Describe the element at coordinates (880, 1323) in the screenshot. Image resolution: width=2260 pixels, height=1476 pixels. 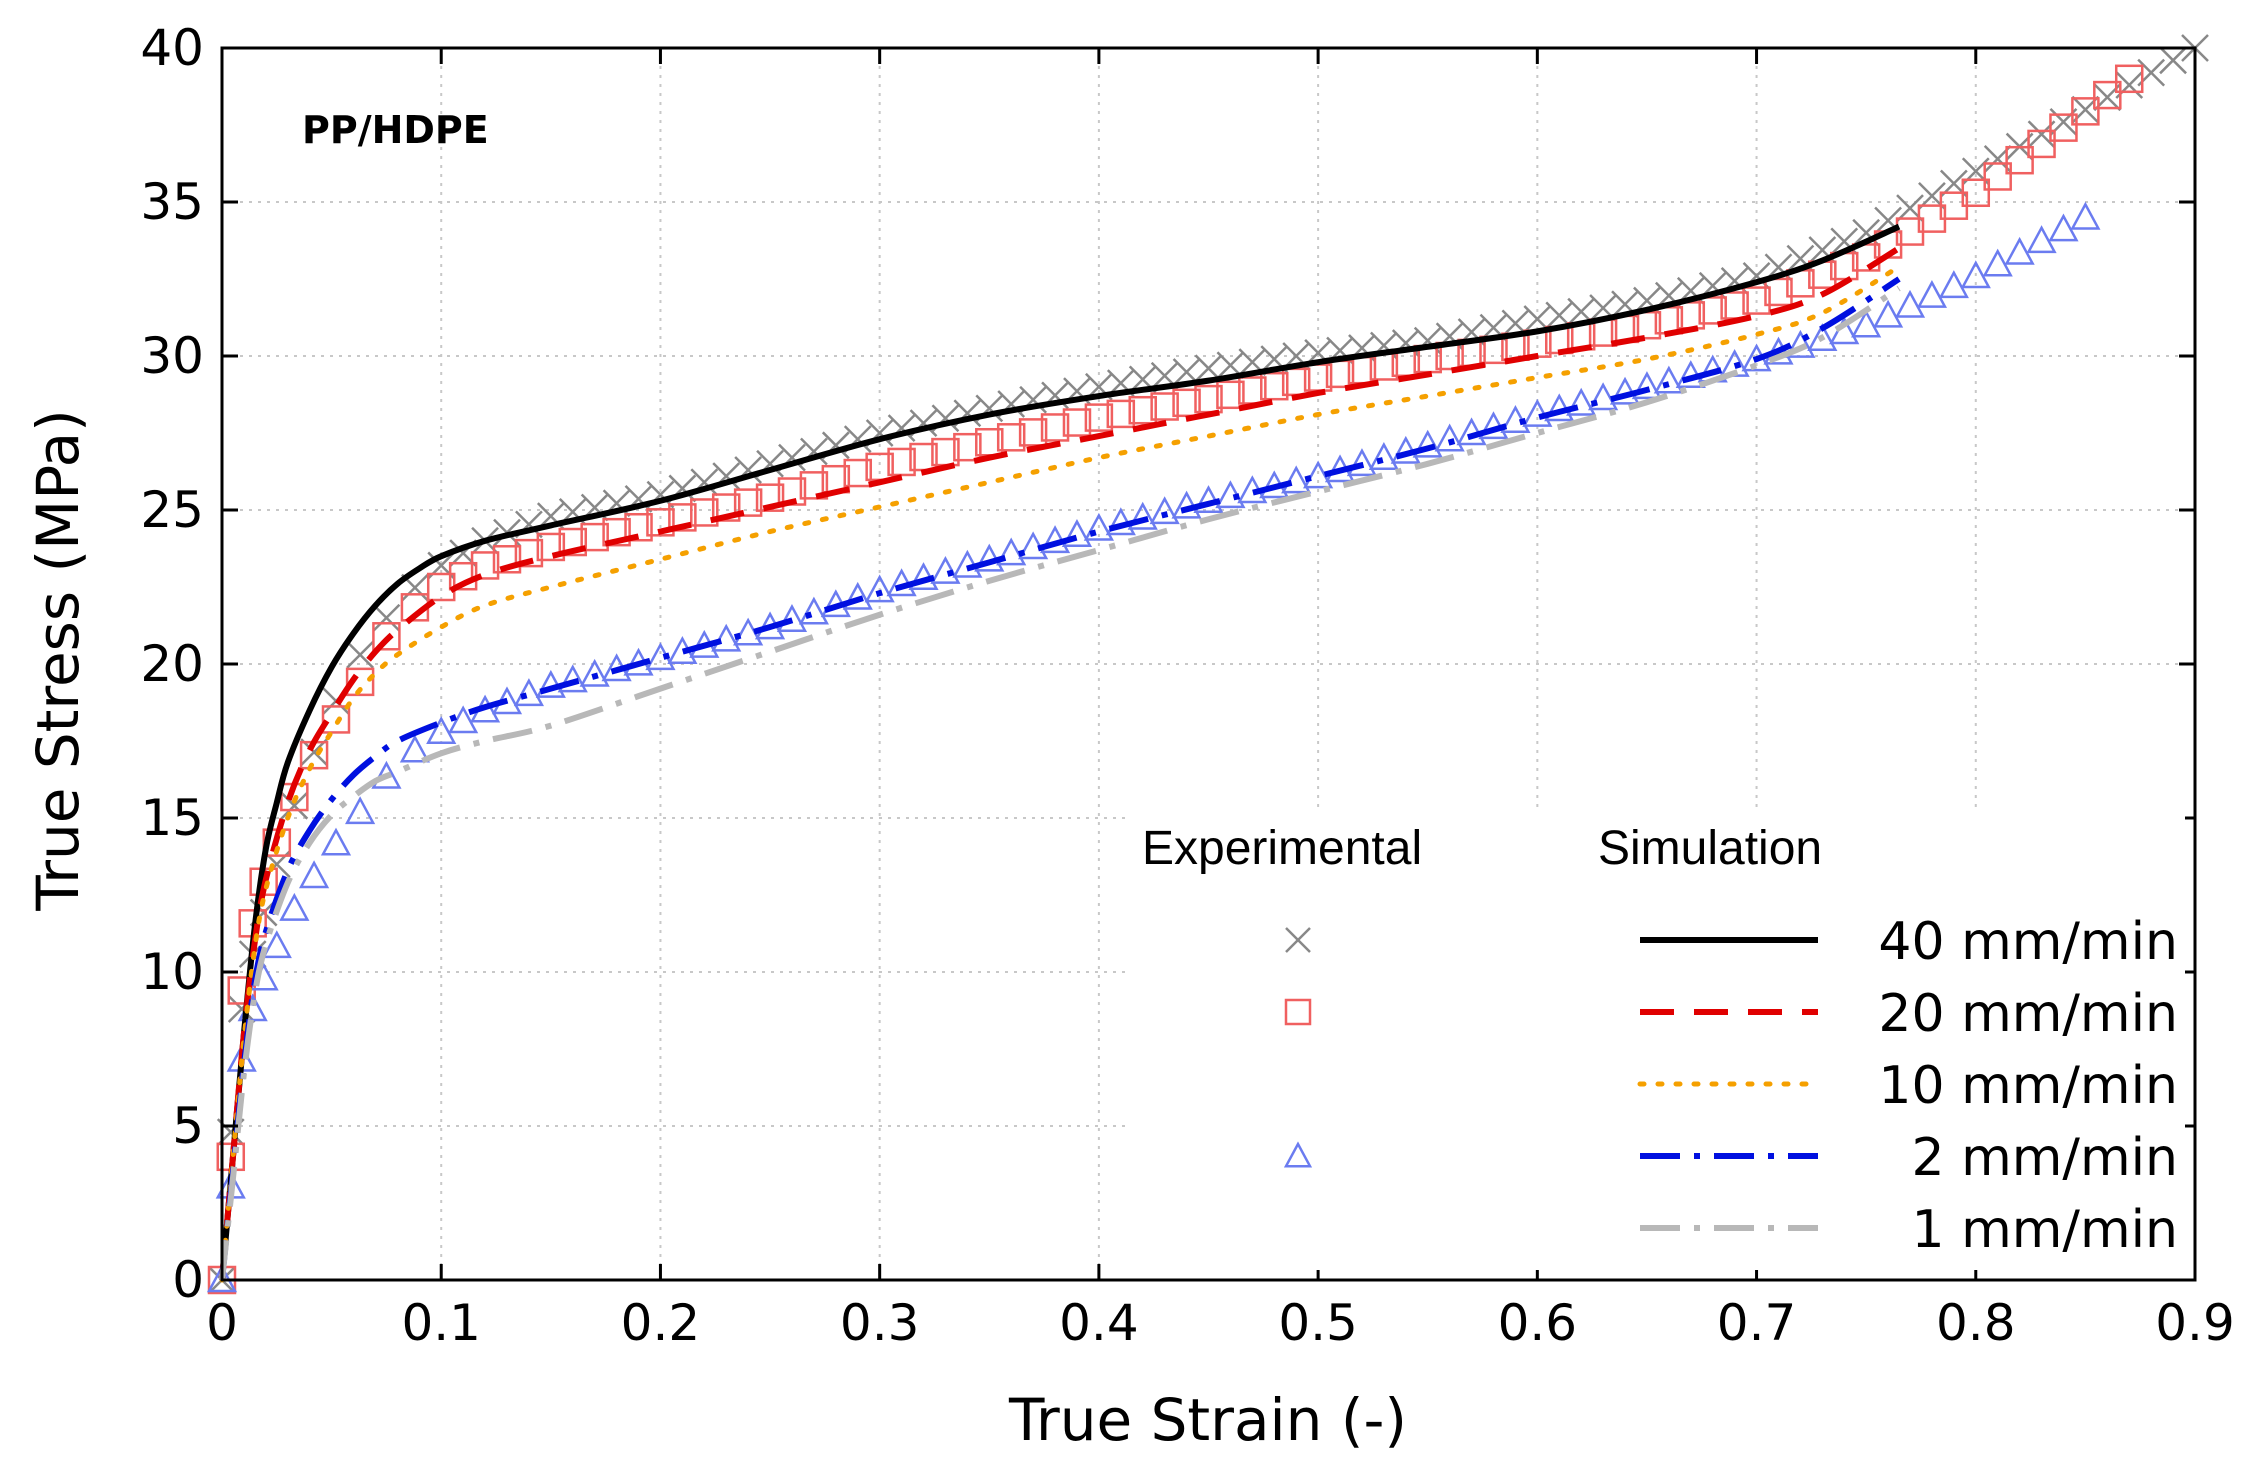
I see `x-tick-label: 0.3` at that location.